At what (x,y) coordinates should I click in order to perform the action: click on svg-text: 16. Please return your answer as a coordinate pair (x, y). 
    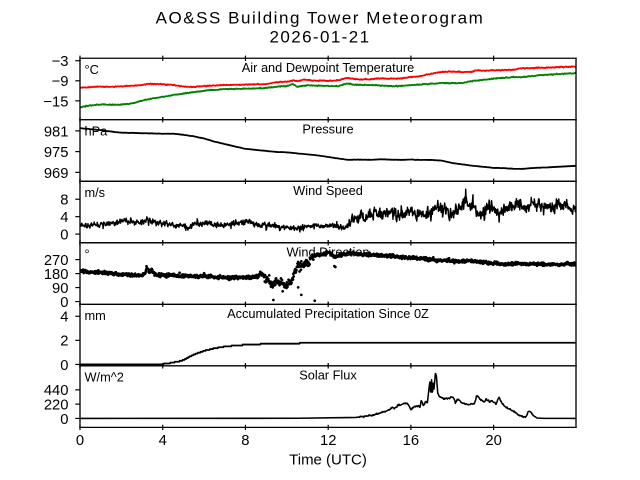
    Looking at the image, I should click on (411, 441).